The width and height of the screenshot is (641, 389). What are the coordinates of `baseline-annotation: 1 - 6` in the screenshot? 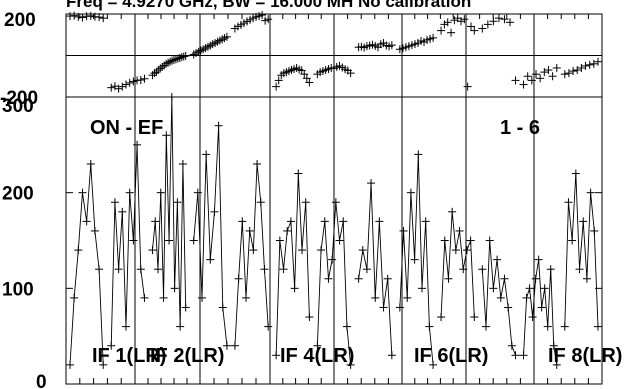 It's located at (520, 128).